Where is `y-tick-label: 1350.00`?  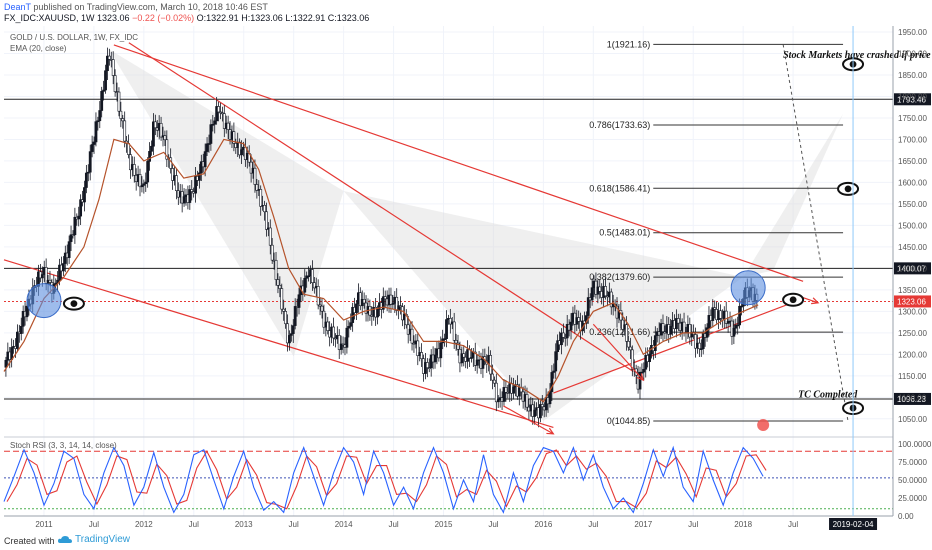 y-tick-label: 1350.00 is located at coordinates (912, 290).